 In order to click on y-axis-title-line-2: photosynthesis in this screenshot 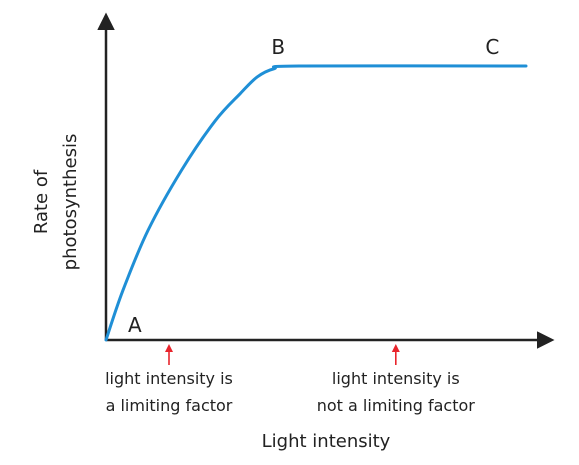, I will do `click(70, 202)`.